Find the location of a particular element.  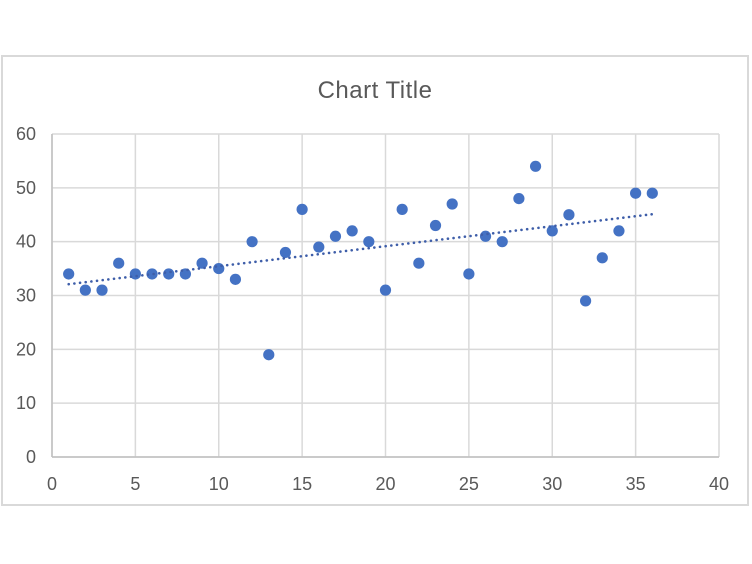

x-tick-label-0: 0 is located at coordinates (52, 484).